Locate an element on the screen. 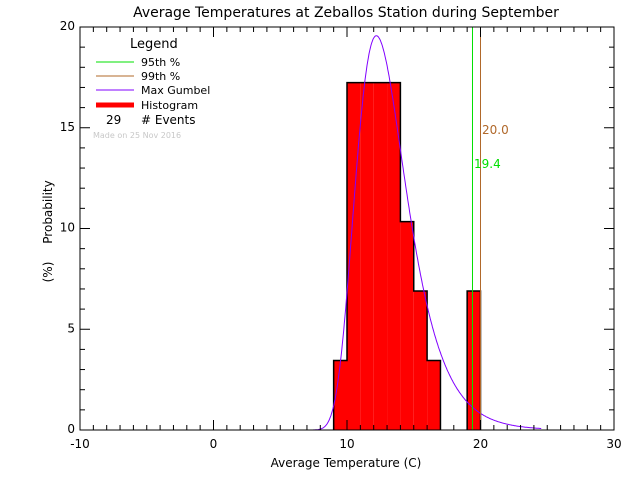  legend-events-count: 29 is located at coordinates (113, 120).